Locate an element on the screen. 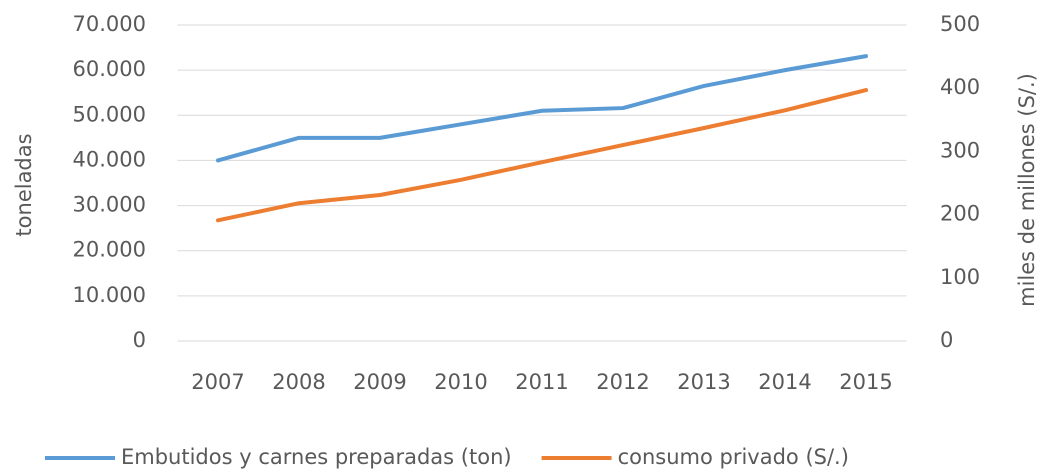  y-tick-label: 50.000 is located at coordinates (109, 114).